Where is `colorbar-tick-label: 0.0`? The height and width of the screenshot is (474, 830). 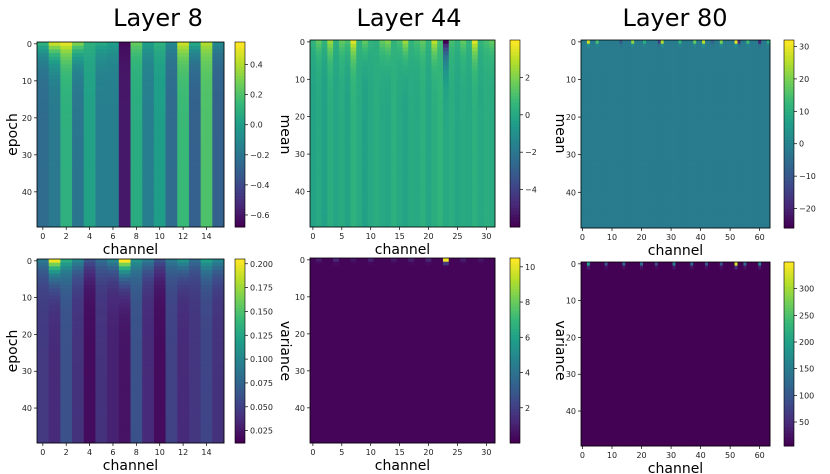
colorbar-tick-label: 0.0 is located at coordinates (256, 125).